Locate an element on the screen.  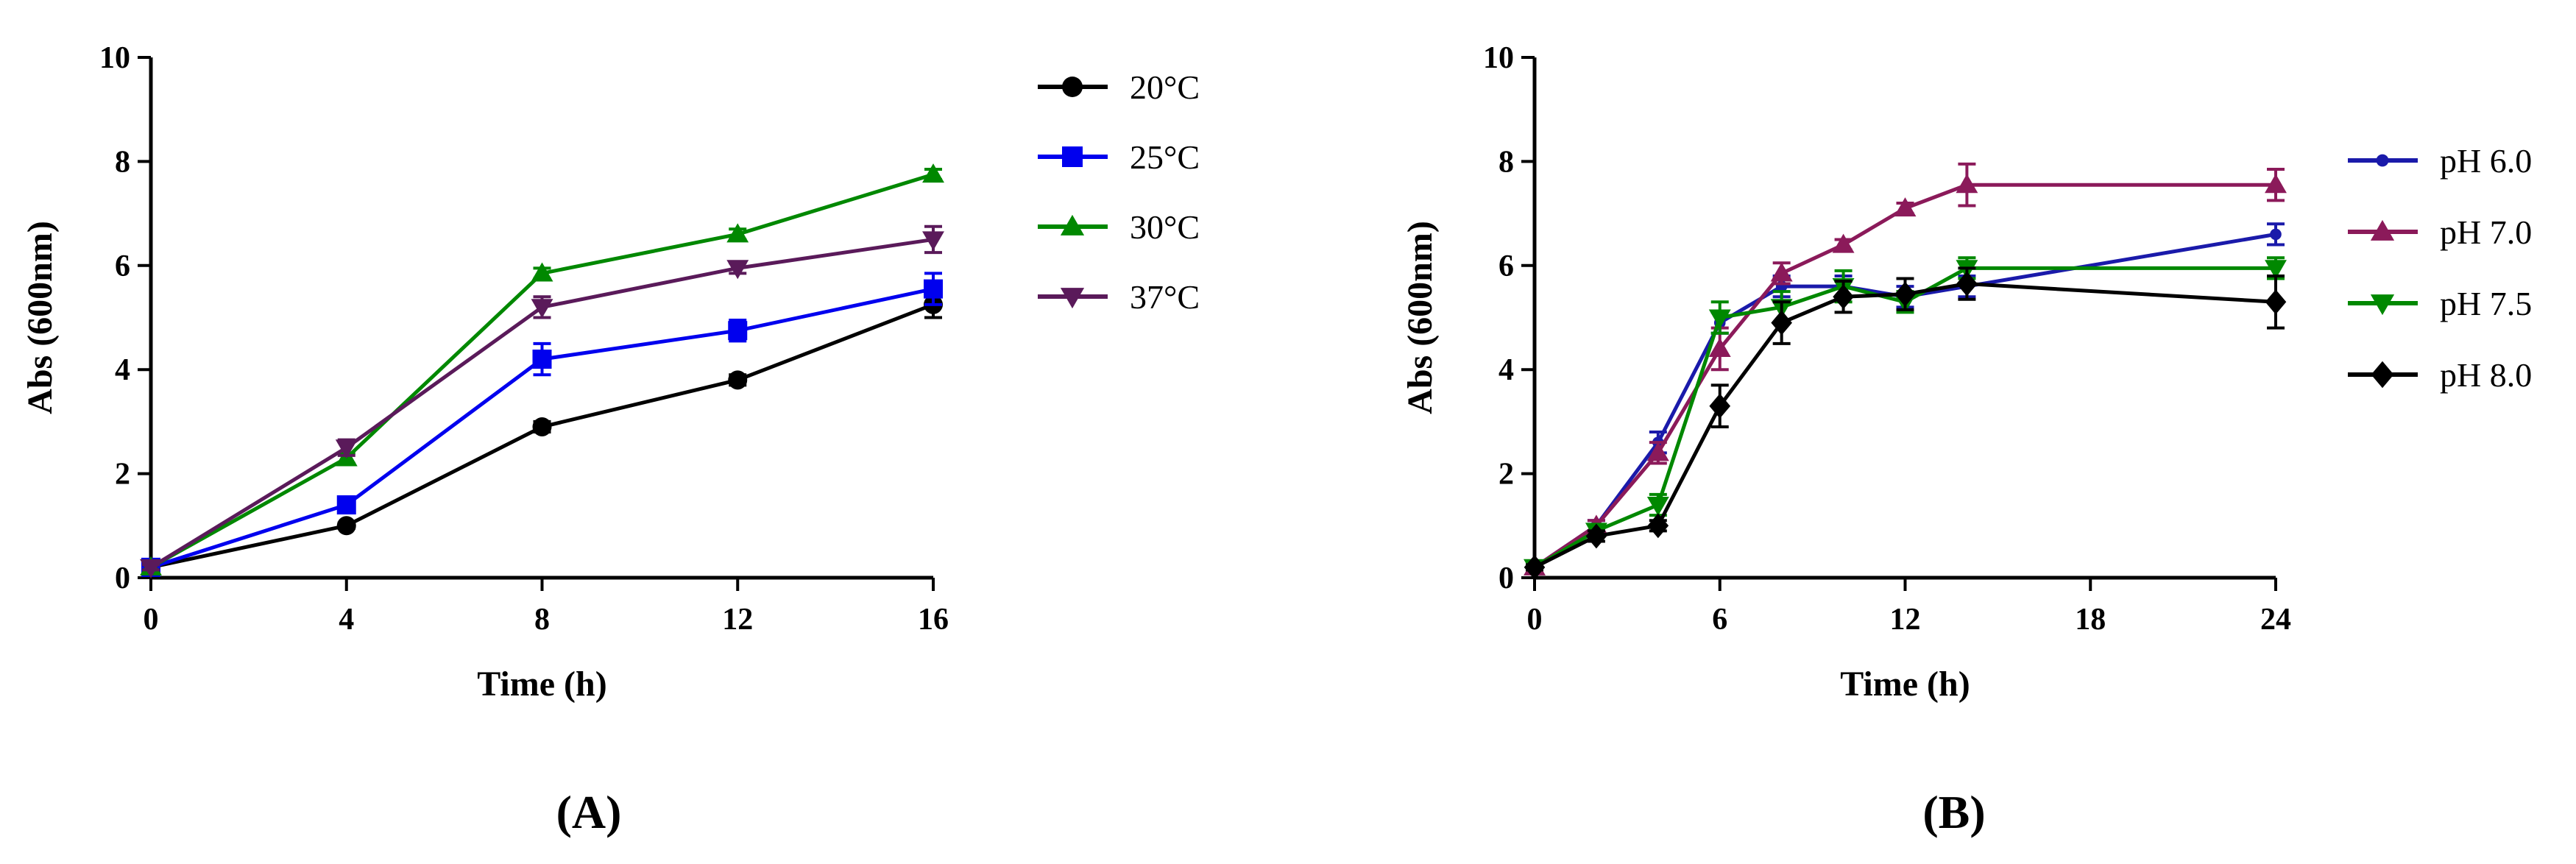
legend-entry: pH 7.5 is located at coordinates (2440, 303).